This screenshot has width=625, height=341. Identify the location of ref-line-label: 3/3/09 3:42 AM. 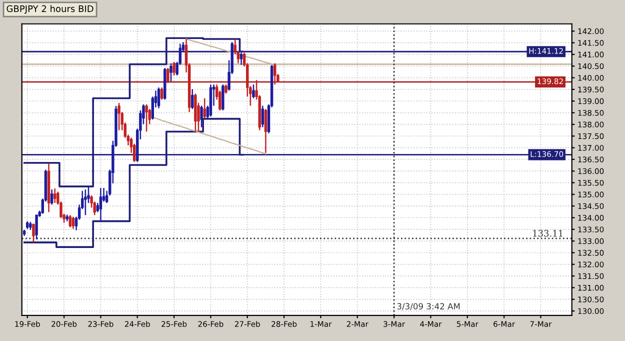
(428, 306).